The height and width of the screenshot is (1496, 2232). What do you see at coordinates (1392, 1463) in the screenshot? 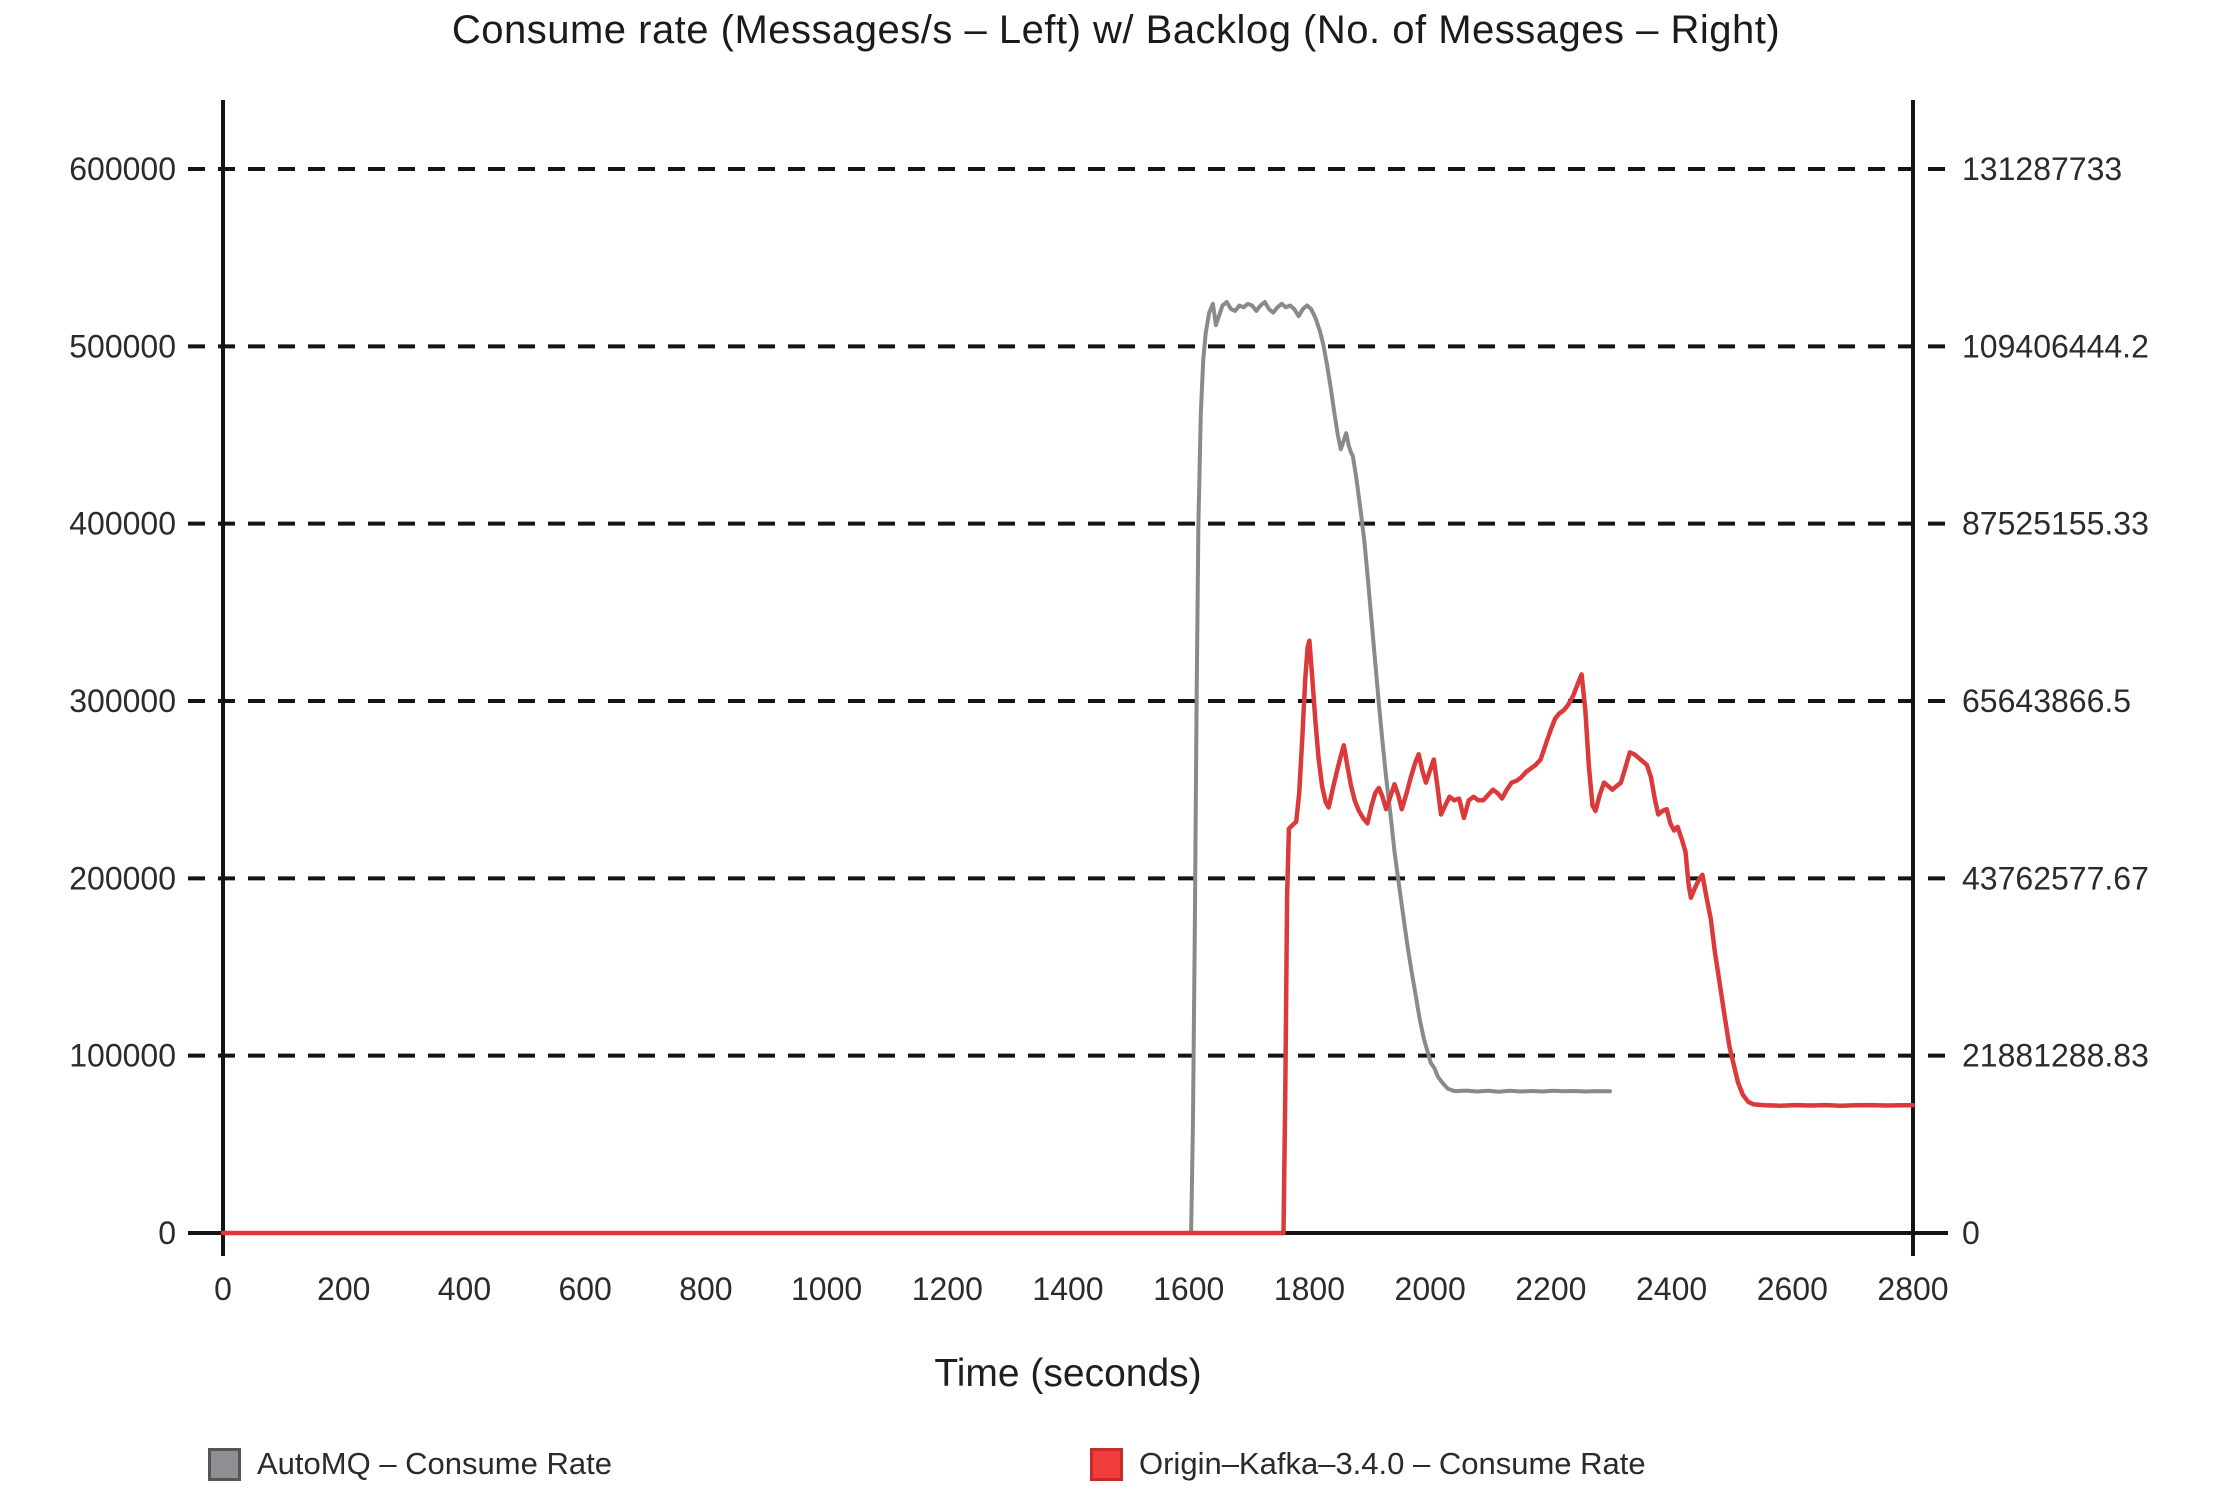
I see `legend-label-kafka: Origin–Kafka–3.4.0 – Consume Rate` at bounding box center [1392, 1463].